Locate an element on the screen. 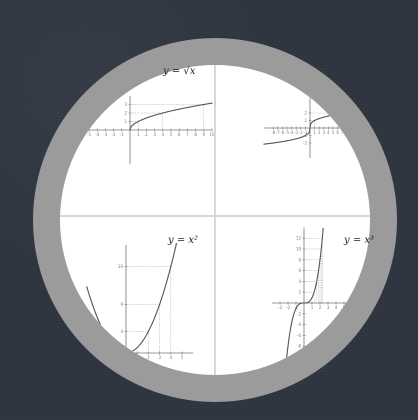 Image resolution: width=418 pixels, height=420 pixels. y-tick-label: 8 is located at coordinates (299, 259).